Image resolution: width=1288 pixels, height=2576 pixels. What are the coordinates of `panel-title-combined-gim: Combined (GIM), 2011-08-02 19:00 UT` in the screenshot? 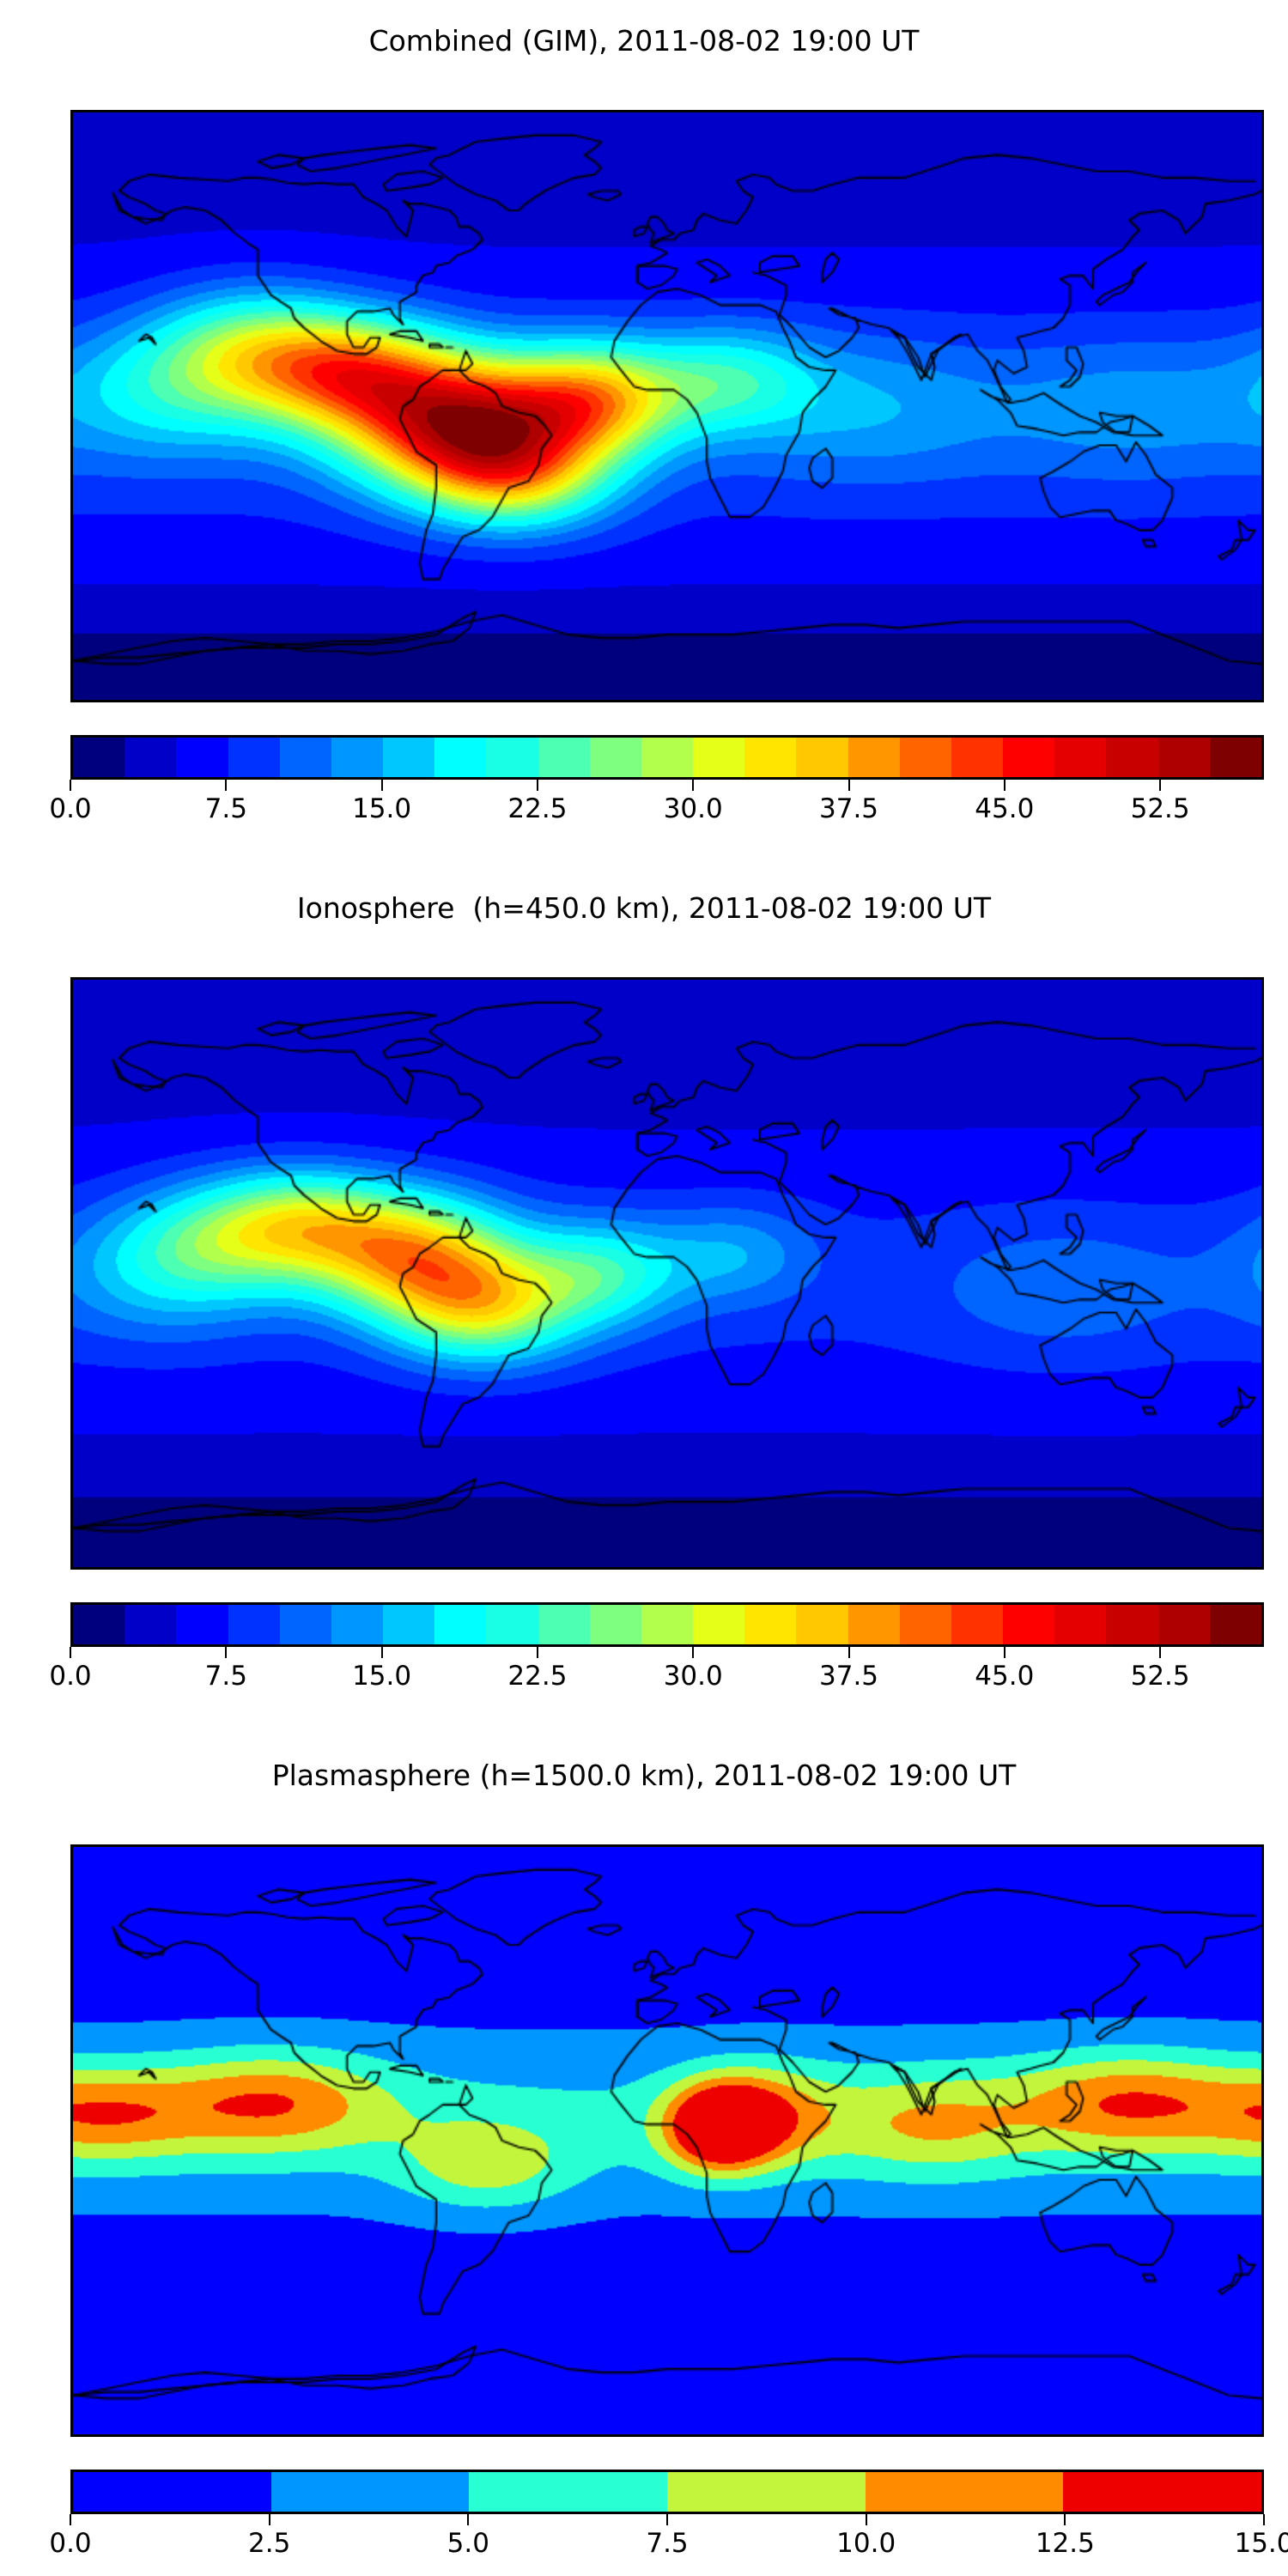 It's located at (644, 41).